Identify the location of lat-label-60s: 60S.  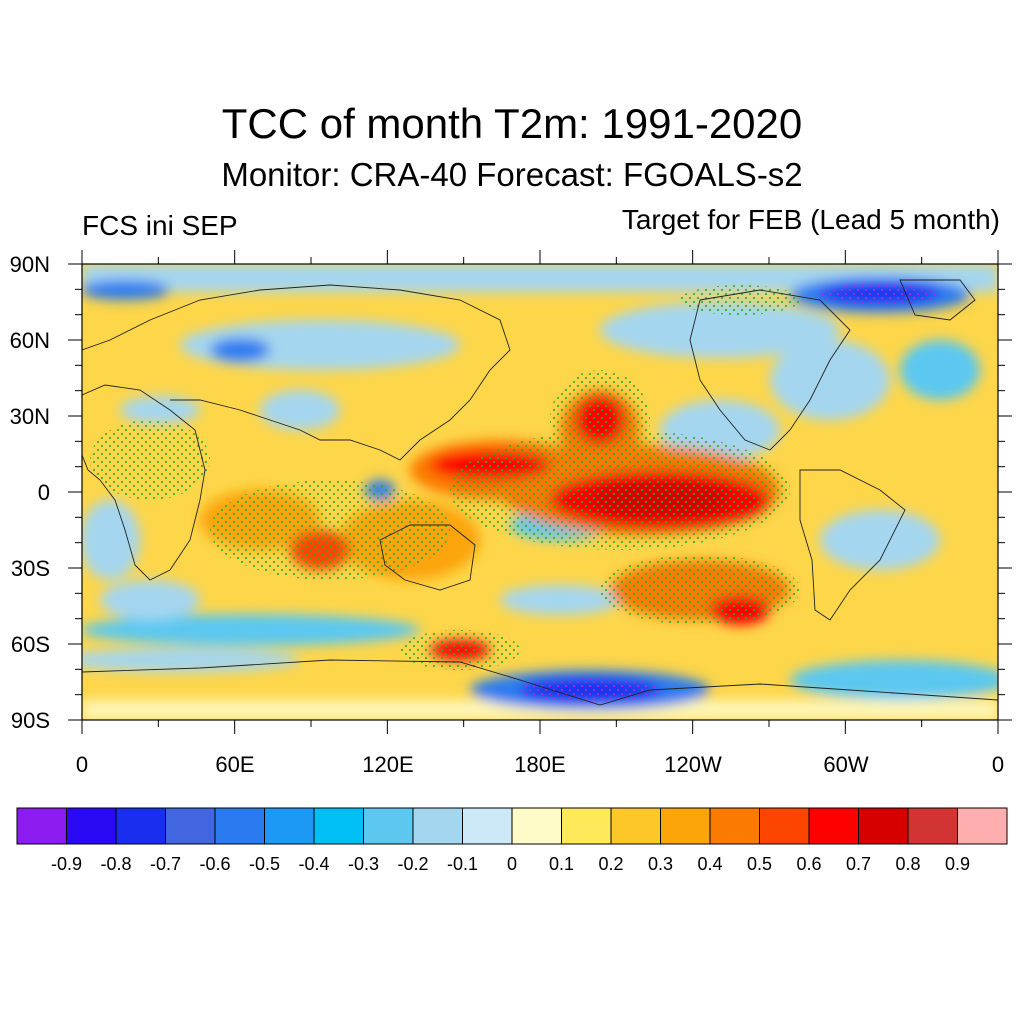
(30, 644).